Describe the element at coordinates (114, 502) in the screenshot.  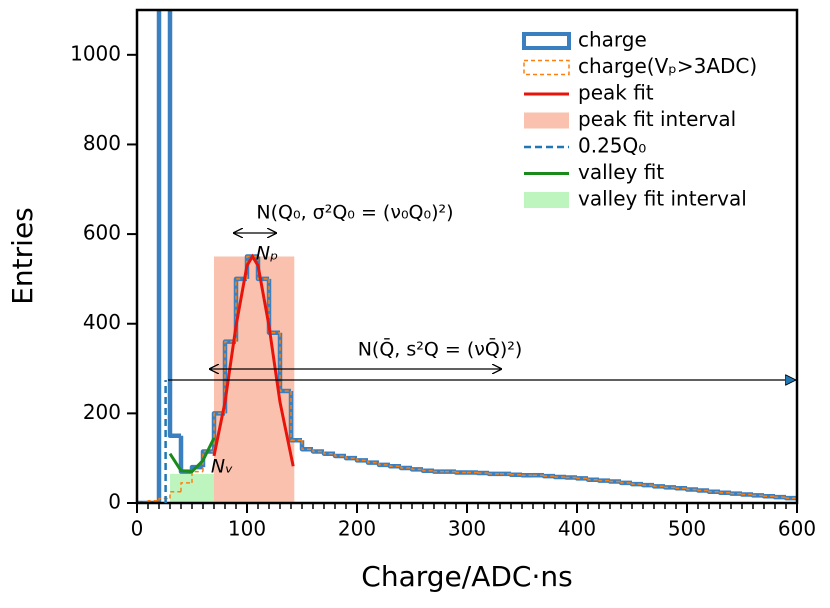
I see `y-tick-label: 0` at that location.